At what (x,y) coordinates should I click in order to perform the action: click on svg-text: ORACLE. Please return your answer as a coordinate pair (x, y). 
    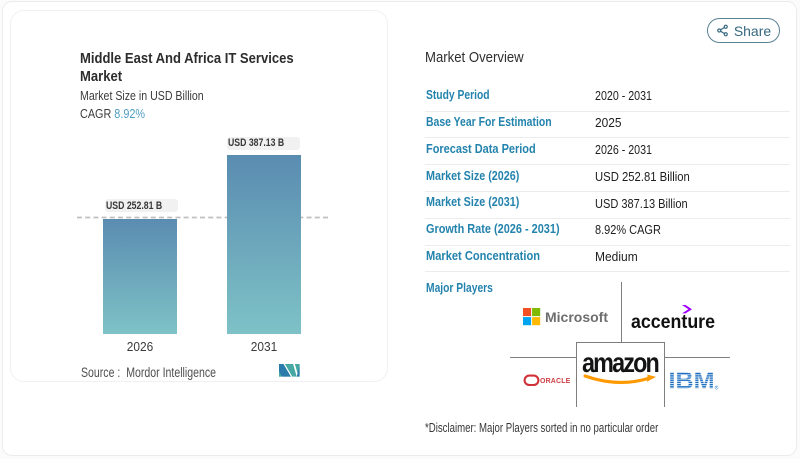
    Looking at the image, I should click on (555, 381).